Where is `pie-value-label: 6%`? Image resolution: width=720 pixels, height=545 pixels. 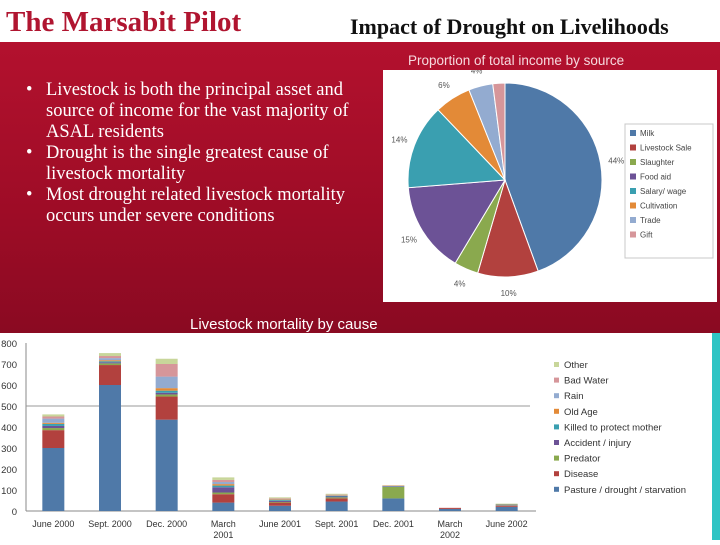 pie-value-label: 6% is located at coordinates (444, 85).